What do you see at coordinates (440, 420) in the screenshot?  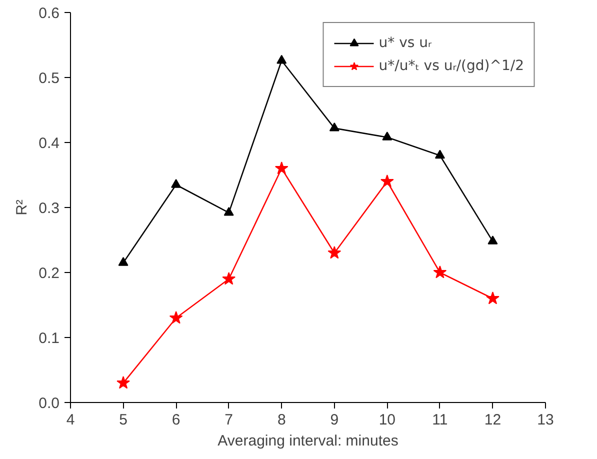 I see `x-tick-label: 11` at bounding box center [440, 420].